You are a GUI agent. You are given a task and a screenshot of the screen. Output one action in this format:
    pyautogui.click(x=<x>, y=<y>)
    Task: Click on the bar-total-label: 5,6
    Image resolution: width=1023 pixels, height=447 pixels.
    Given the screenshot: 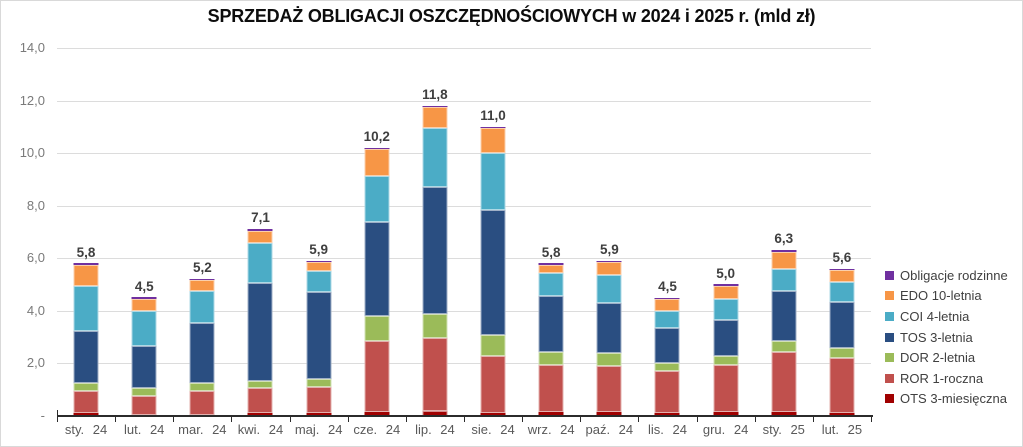 What is the action you would take?
    pyautogui.click(x=842, y=257)
    